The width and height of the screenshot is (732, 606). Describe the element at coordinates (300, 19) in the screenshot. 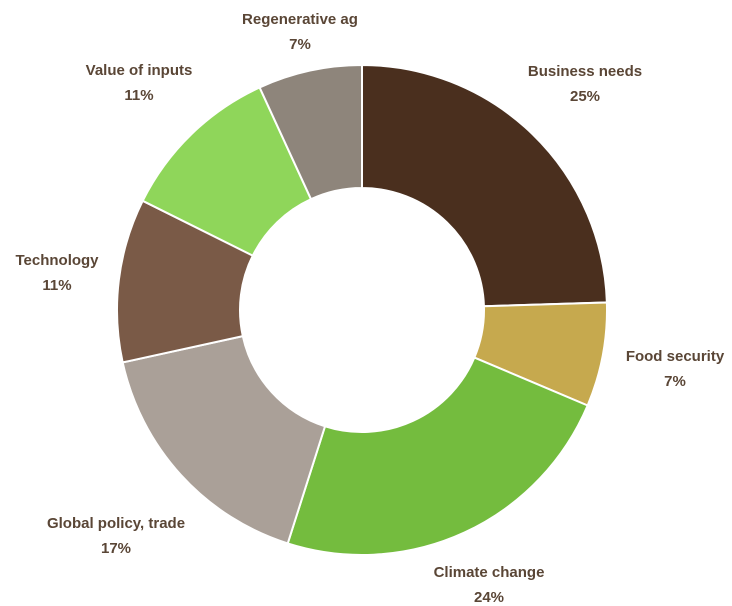

I see `slice-label: Regenerative ag` at that location.